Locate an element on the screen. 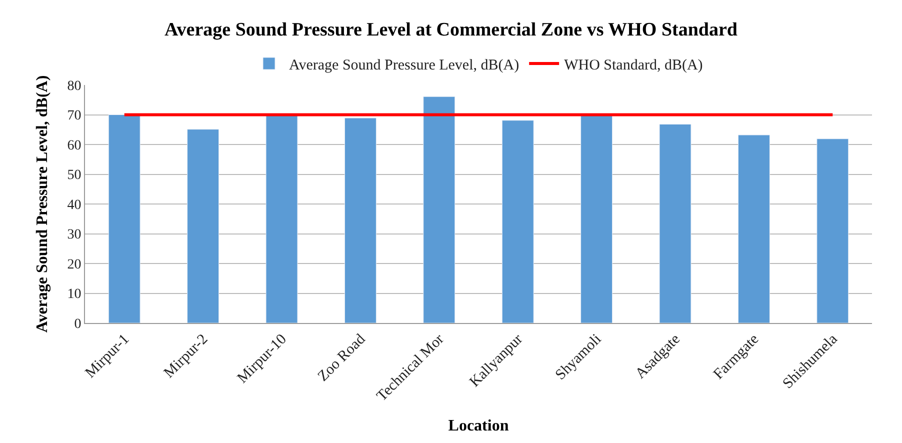 This screenshot has width=902, height=443. y-tick-label: 30 is located at coordinates (74, 235).